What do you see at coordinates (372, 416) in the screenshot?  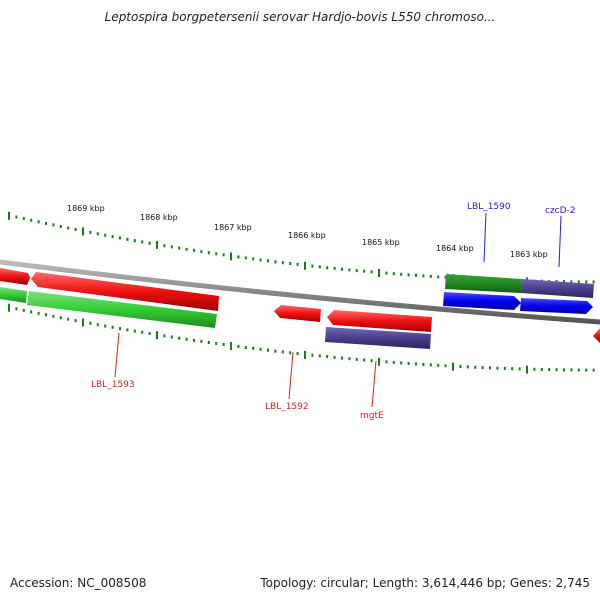 I see `gene-label-mgte: mgtE` at bounding box center [372, 416].